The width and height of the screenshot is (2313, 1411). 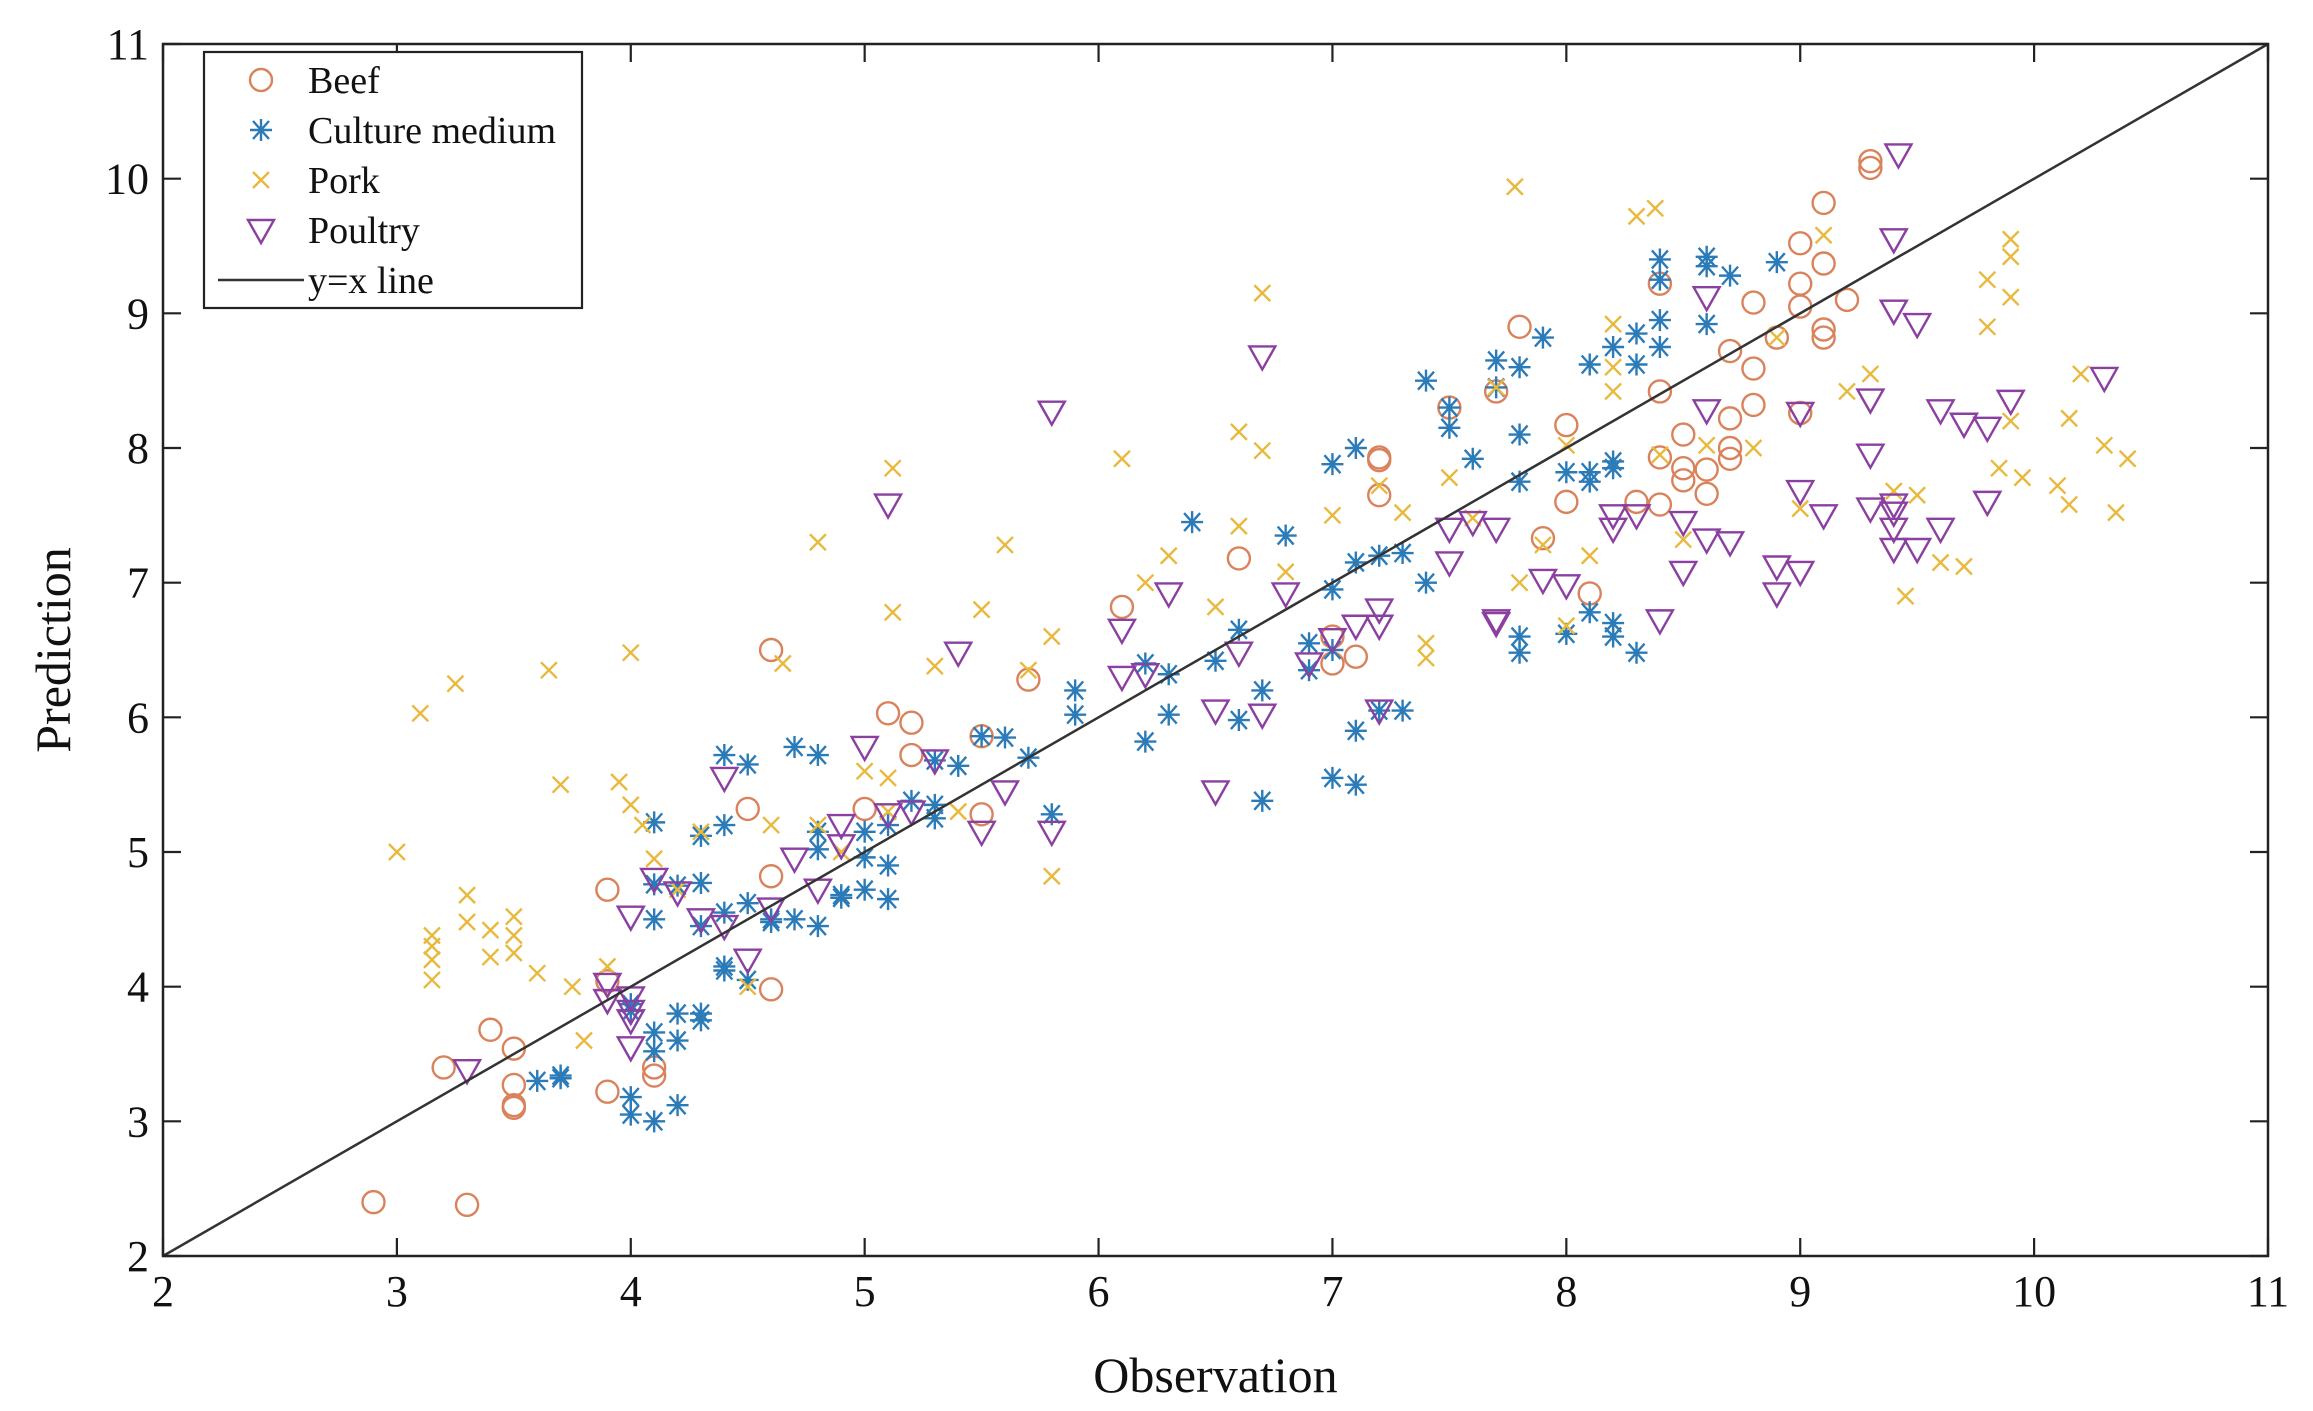 What do you see at coordinates (163, 1291) in the screenshot?
I see `x-tick-label: 2` at bounding box center [163, 1291].